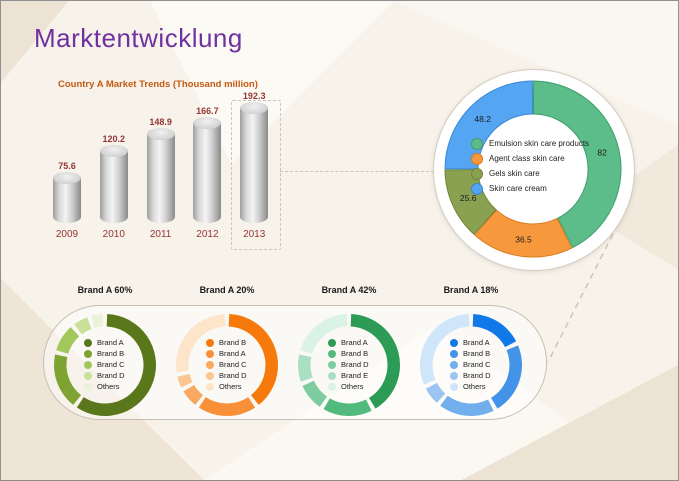  I want to click on bar-2011, so click(160, 175).